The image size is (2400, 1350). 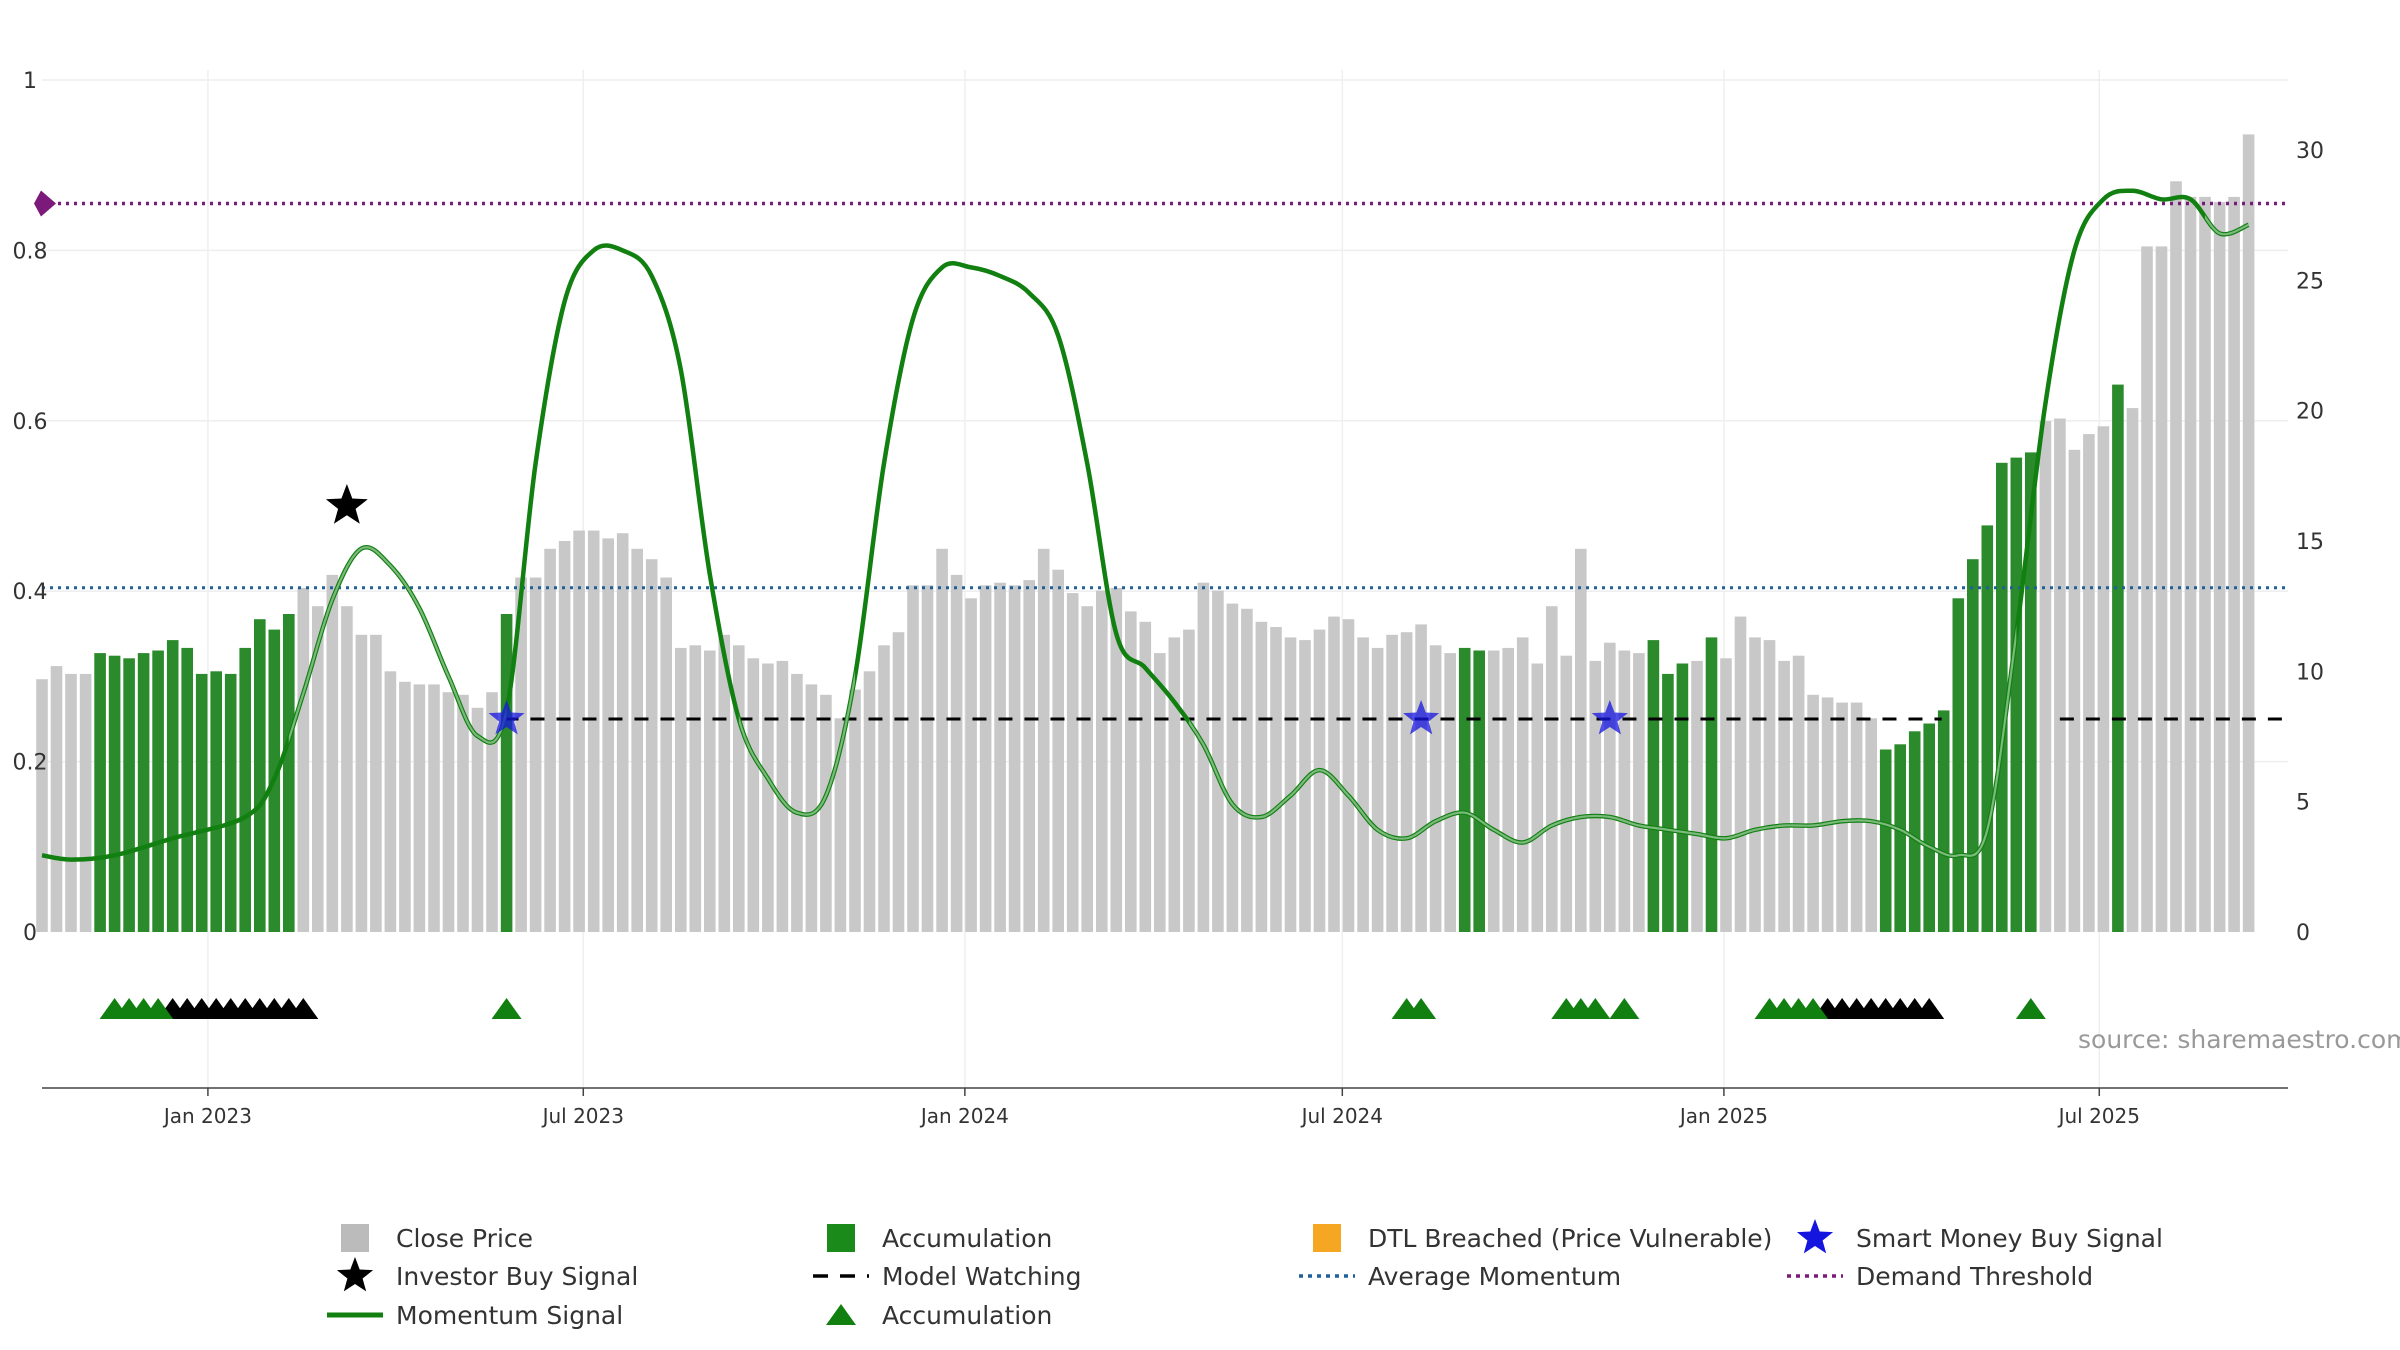 What do you see at coordinates (2303, 933) in the screenshot?
I see `right-tick-label: 0` at bounding box center [2303, 933].